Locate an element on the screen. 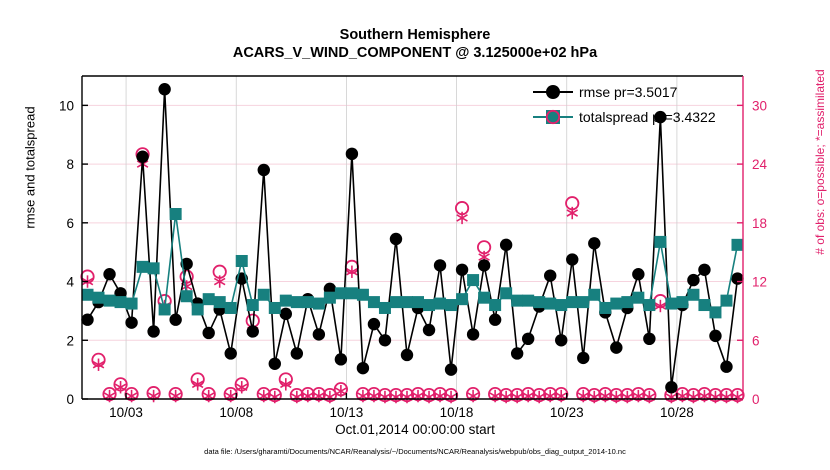  tick-label-right: 24 is located at coordinates (760, 164).